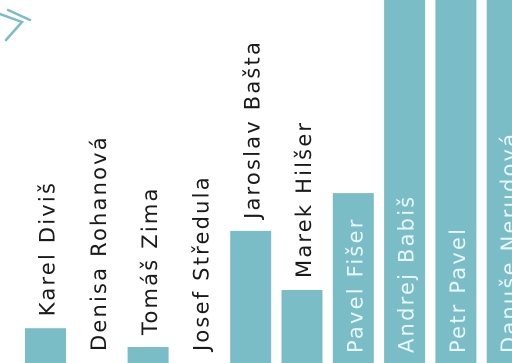 Image resolution: width=512 pixels, height=363 pixels. Describe the element at coordinates (504, 242) in the screenshot. I see `category-label: Danuše Nerudová` at that location.